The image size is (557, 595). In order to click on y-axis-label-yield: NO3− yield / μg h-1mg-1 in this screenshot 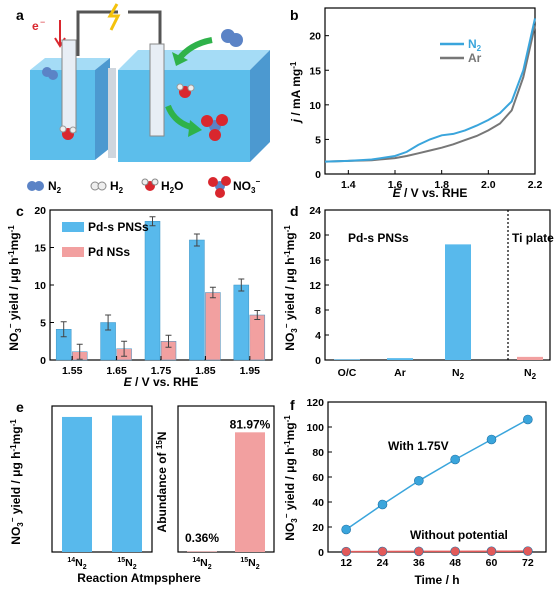, I will do `click(16, 482)`.